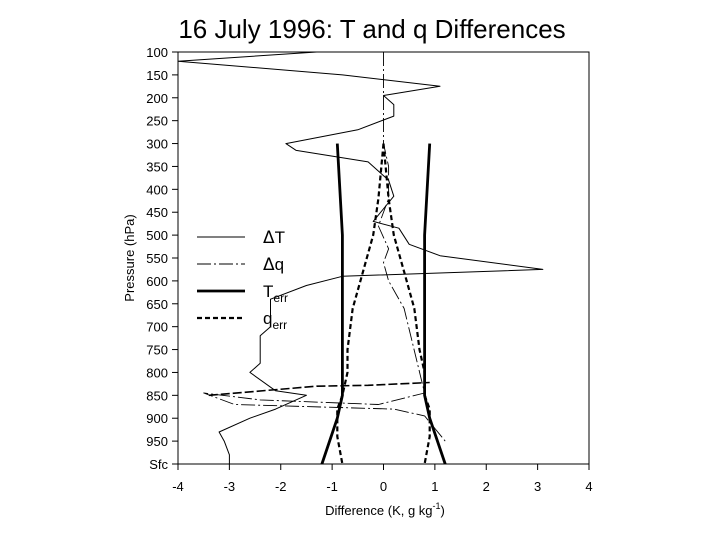 The width and height of the screenshot is (717, 538). I want to click on y-tick-label: 250, so click(157, 121).